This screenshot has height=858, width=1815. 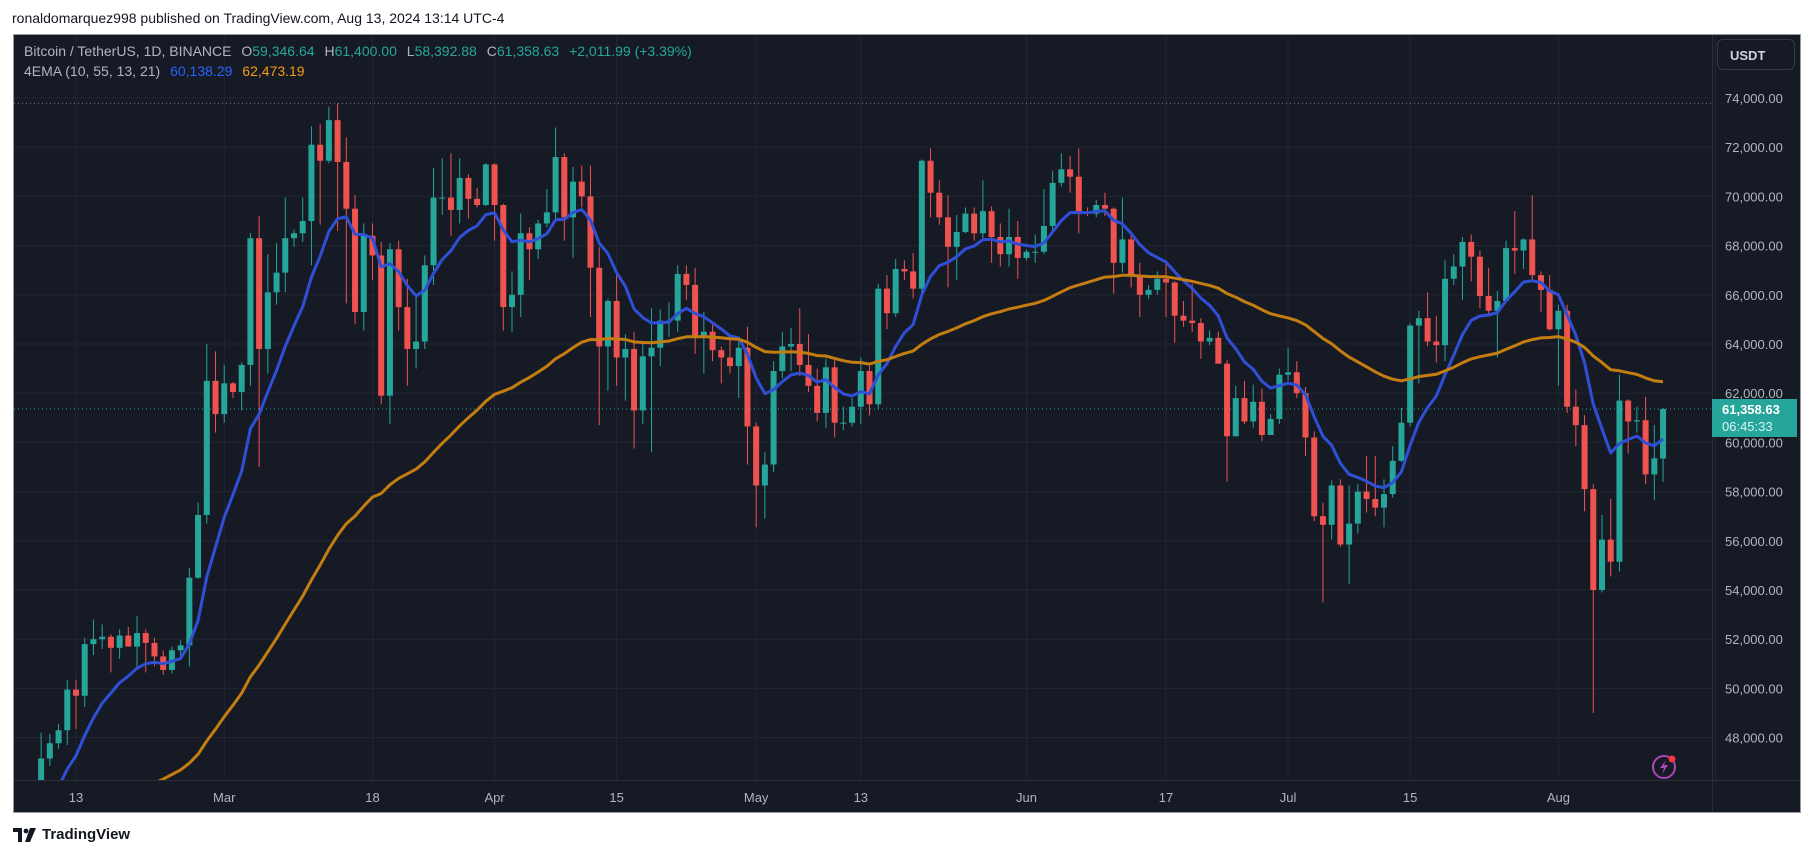 What do you see at coordinates (92, 71) in the screenshot?
I see `indicator-name: 4EMA (10, 55, 13, 21)` at bounding box center [92, 71].